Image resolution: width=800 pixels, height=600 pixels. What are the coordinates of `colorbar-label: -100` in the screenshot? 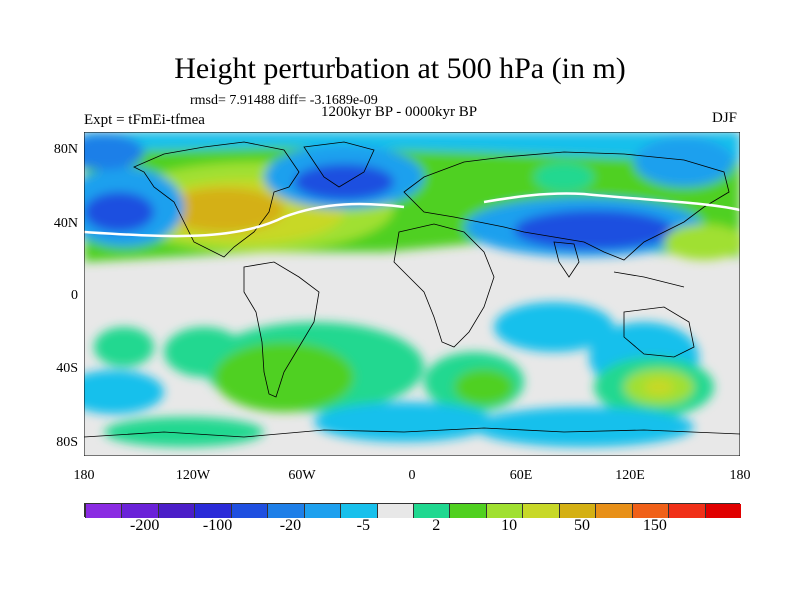 It's located at (217, 525).